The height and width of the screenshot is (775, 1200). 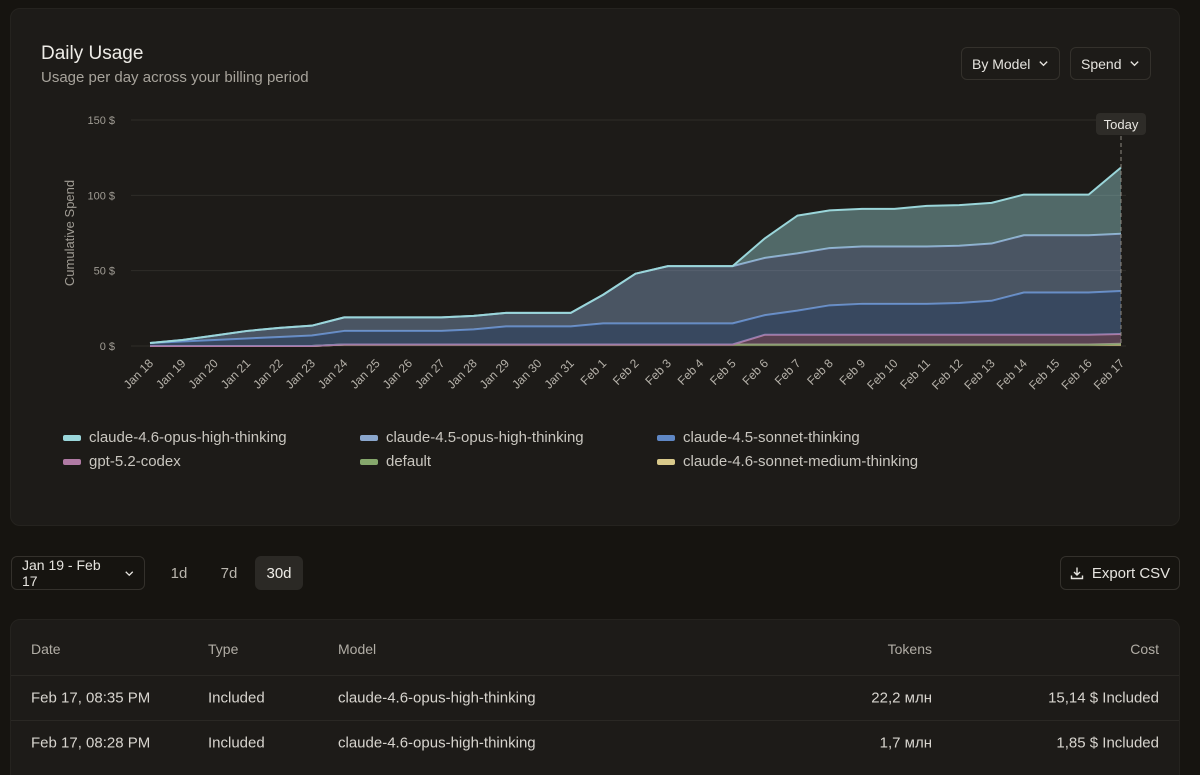 What do you see at coordinates (1076, 374) in the screenshot?
I see `x-tick-label: Feb 16` at bounding box center [1076, 374].